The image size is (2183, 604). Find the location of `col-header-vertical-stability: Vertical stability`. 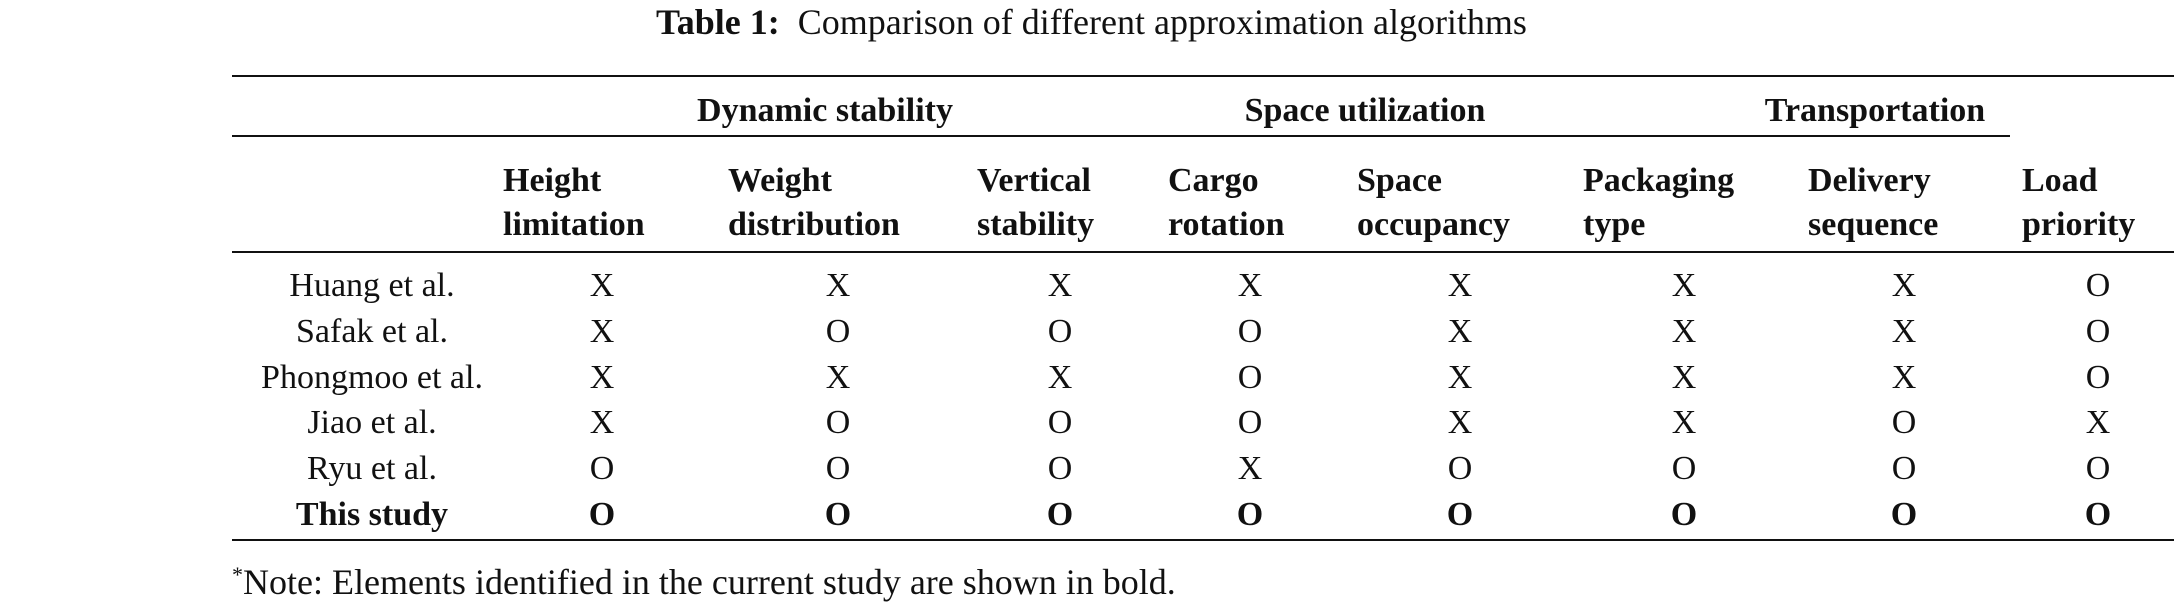

col-header-vertical-stability: Vertical stability is located at coordinates (1035, 203).